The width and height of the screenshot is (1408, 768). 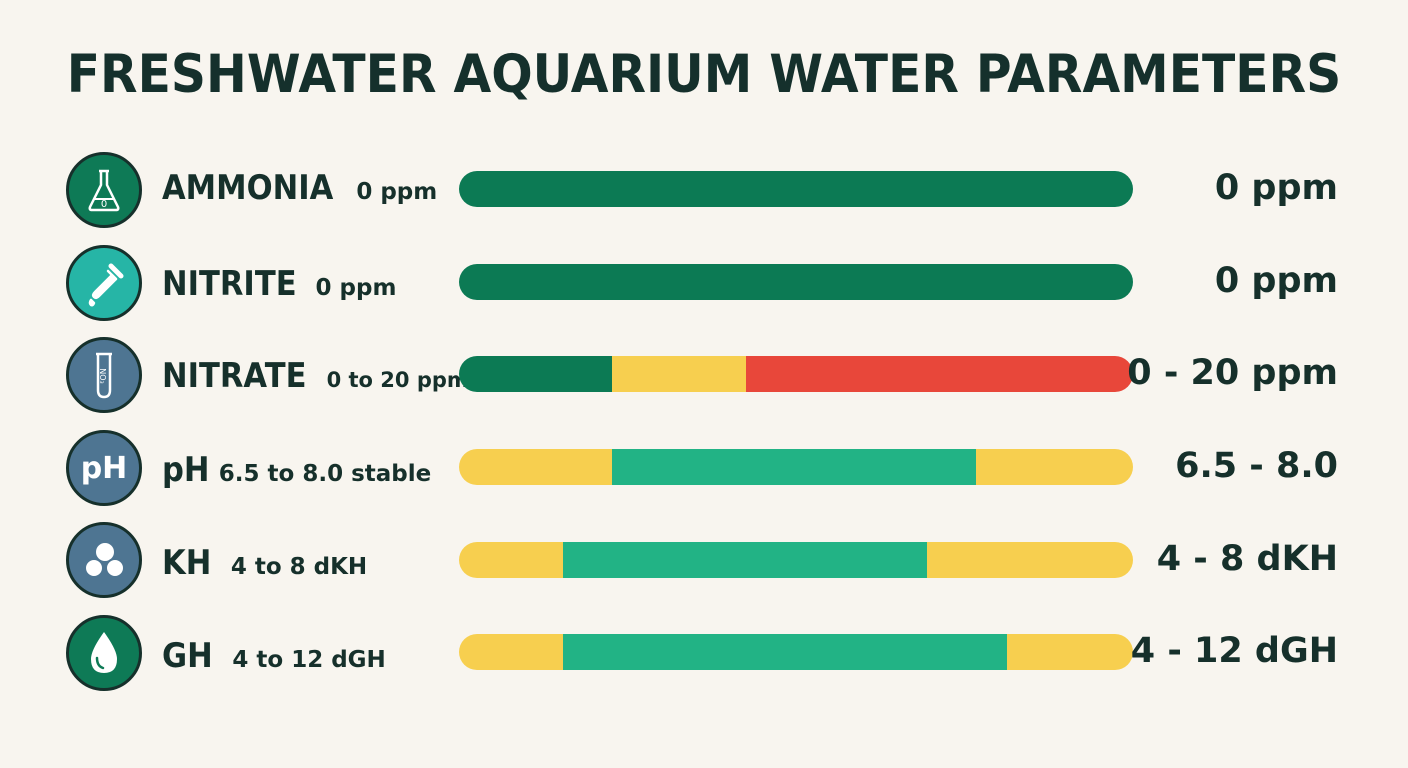 I want to click on parameter-label: NITRATE 0 to 20 ppm, so click(x=315, y=376).